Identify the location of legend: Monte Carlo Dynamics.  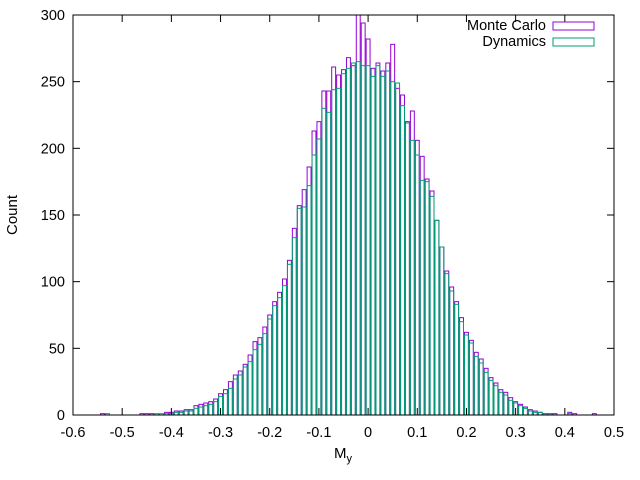
(531, 34).